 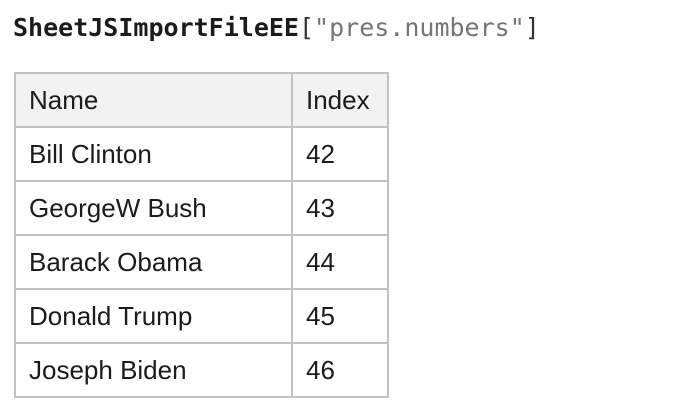 What do you see at coordinates (419, 27) in the screenshot?
I see `title-key-string: "pres.numbers"` at bounding box center [419, 27].